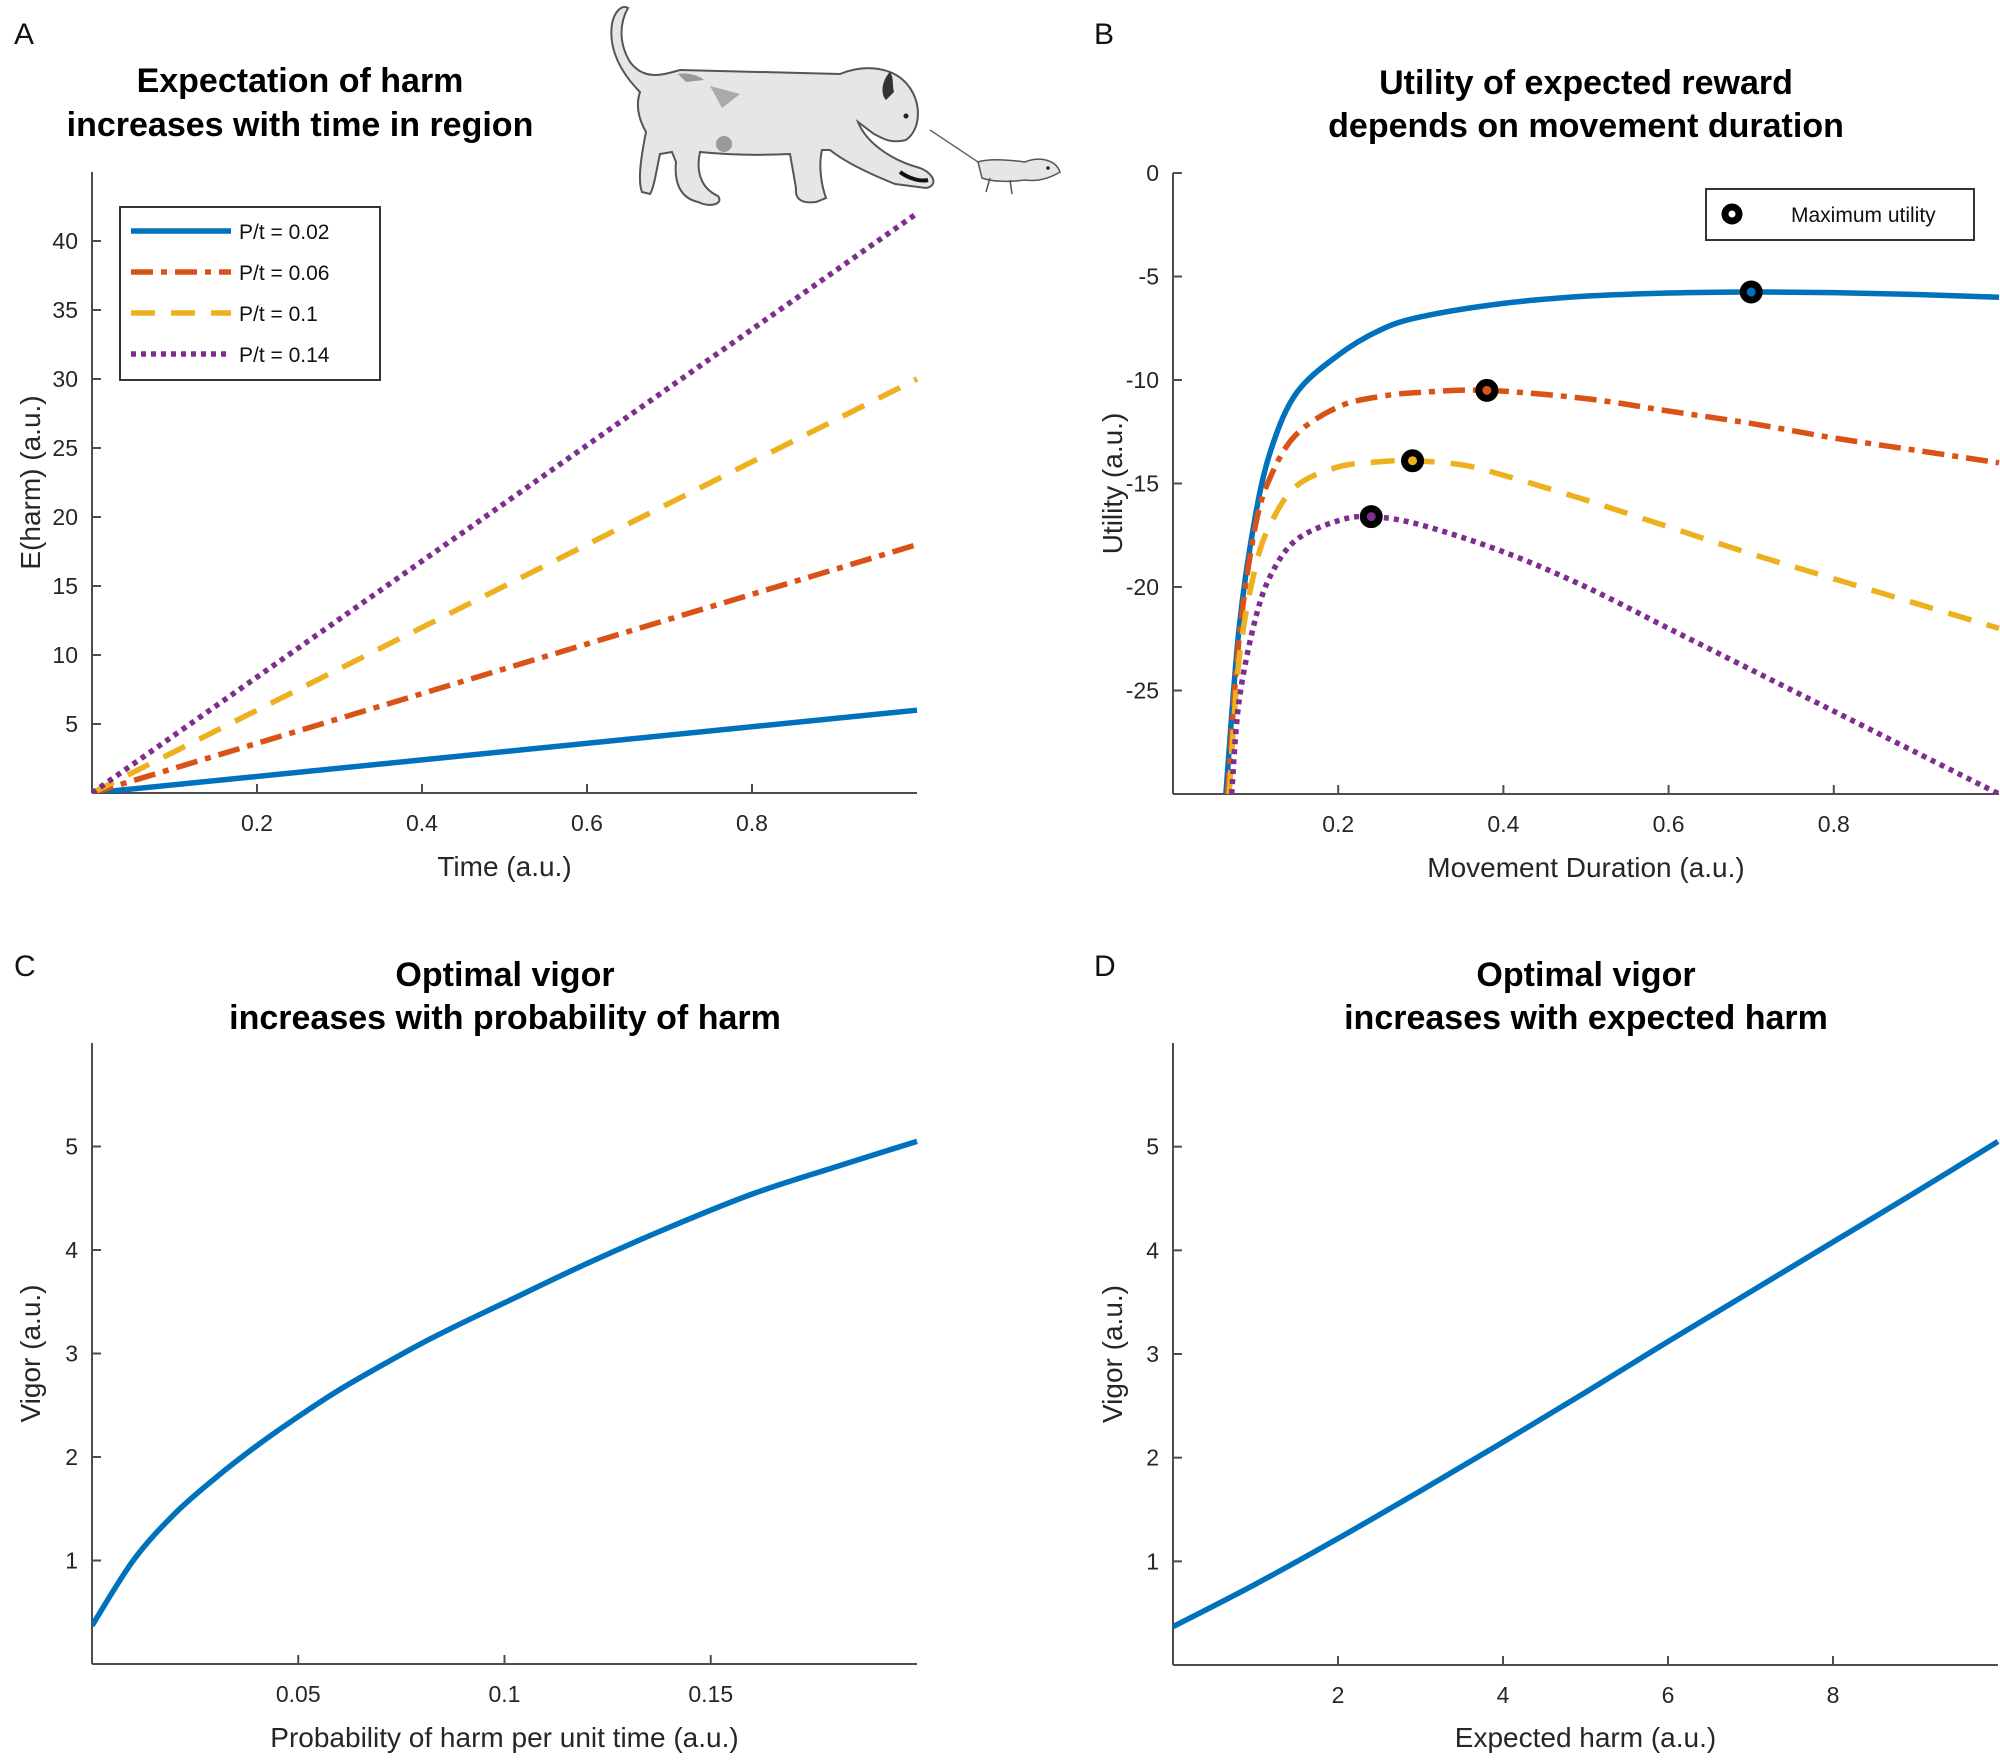 The width and height of the screenshot is (2000, 1761). Describe the element at coordinates (1112, 484) in the screenshot. I see `panel-b-y-axis-label: Utility (a.u.)` at that location.